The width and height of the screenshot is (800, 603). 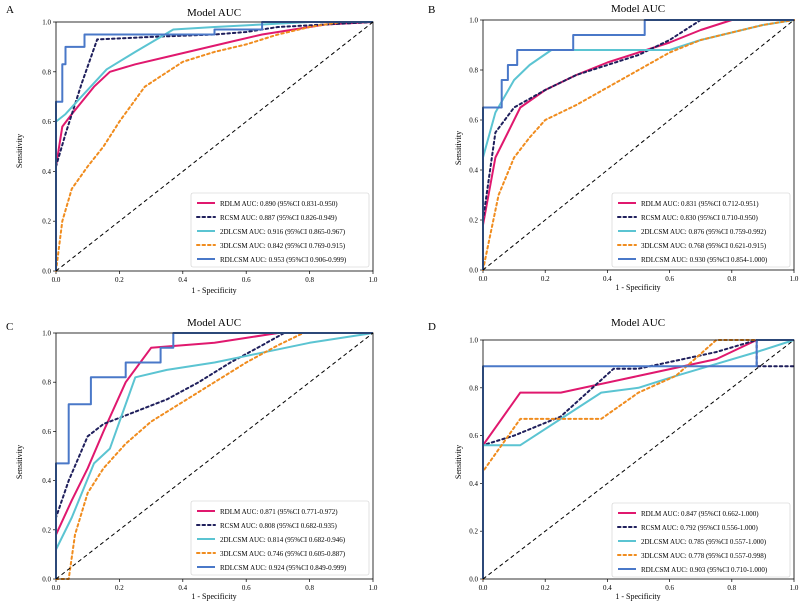 I want to click on legend-label: RDLCSM AUC: 0.924 (95%CI 0.849-0.999), so click(x=283, y=568).